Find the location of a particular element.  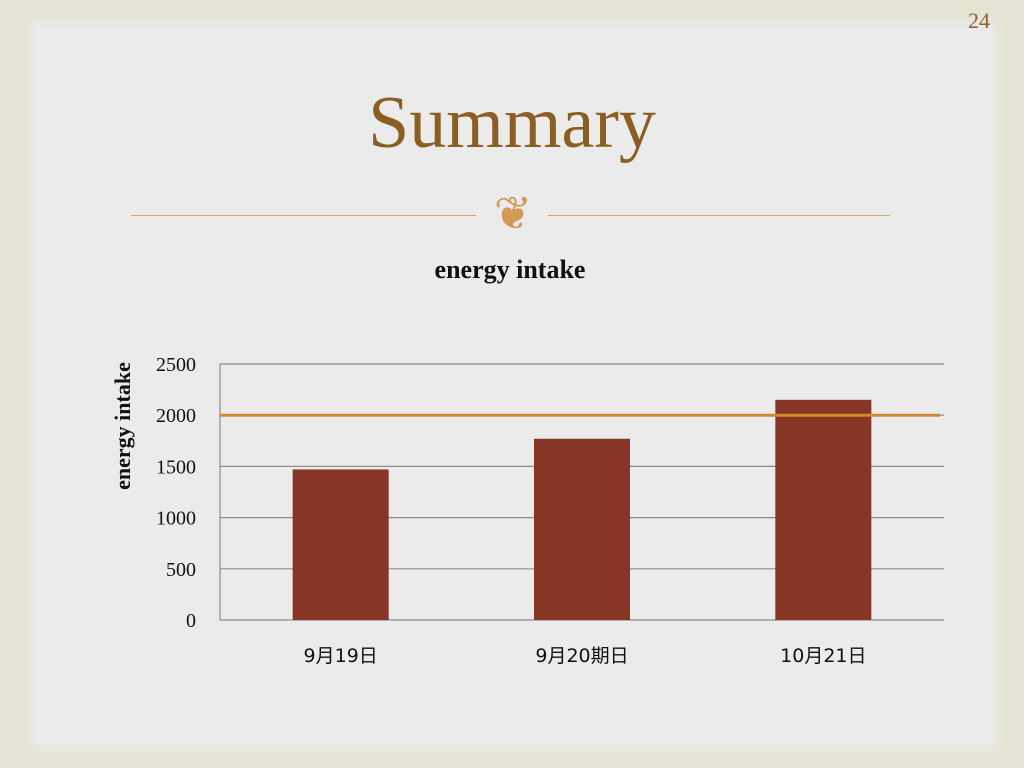

ornament-line-left is located at coordinates (303, 215).